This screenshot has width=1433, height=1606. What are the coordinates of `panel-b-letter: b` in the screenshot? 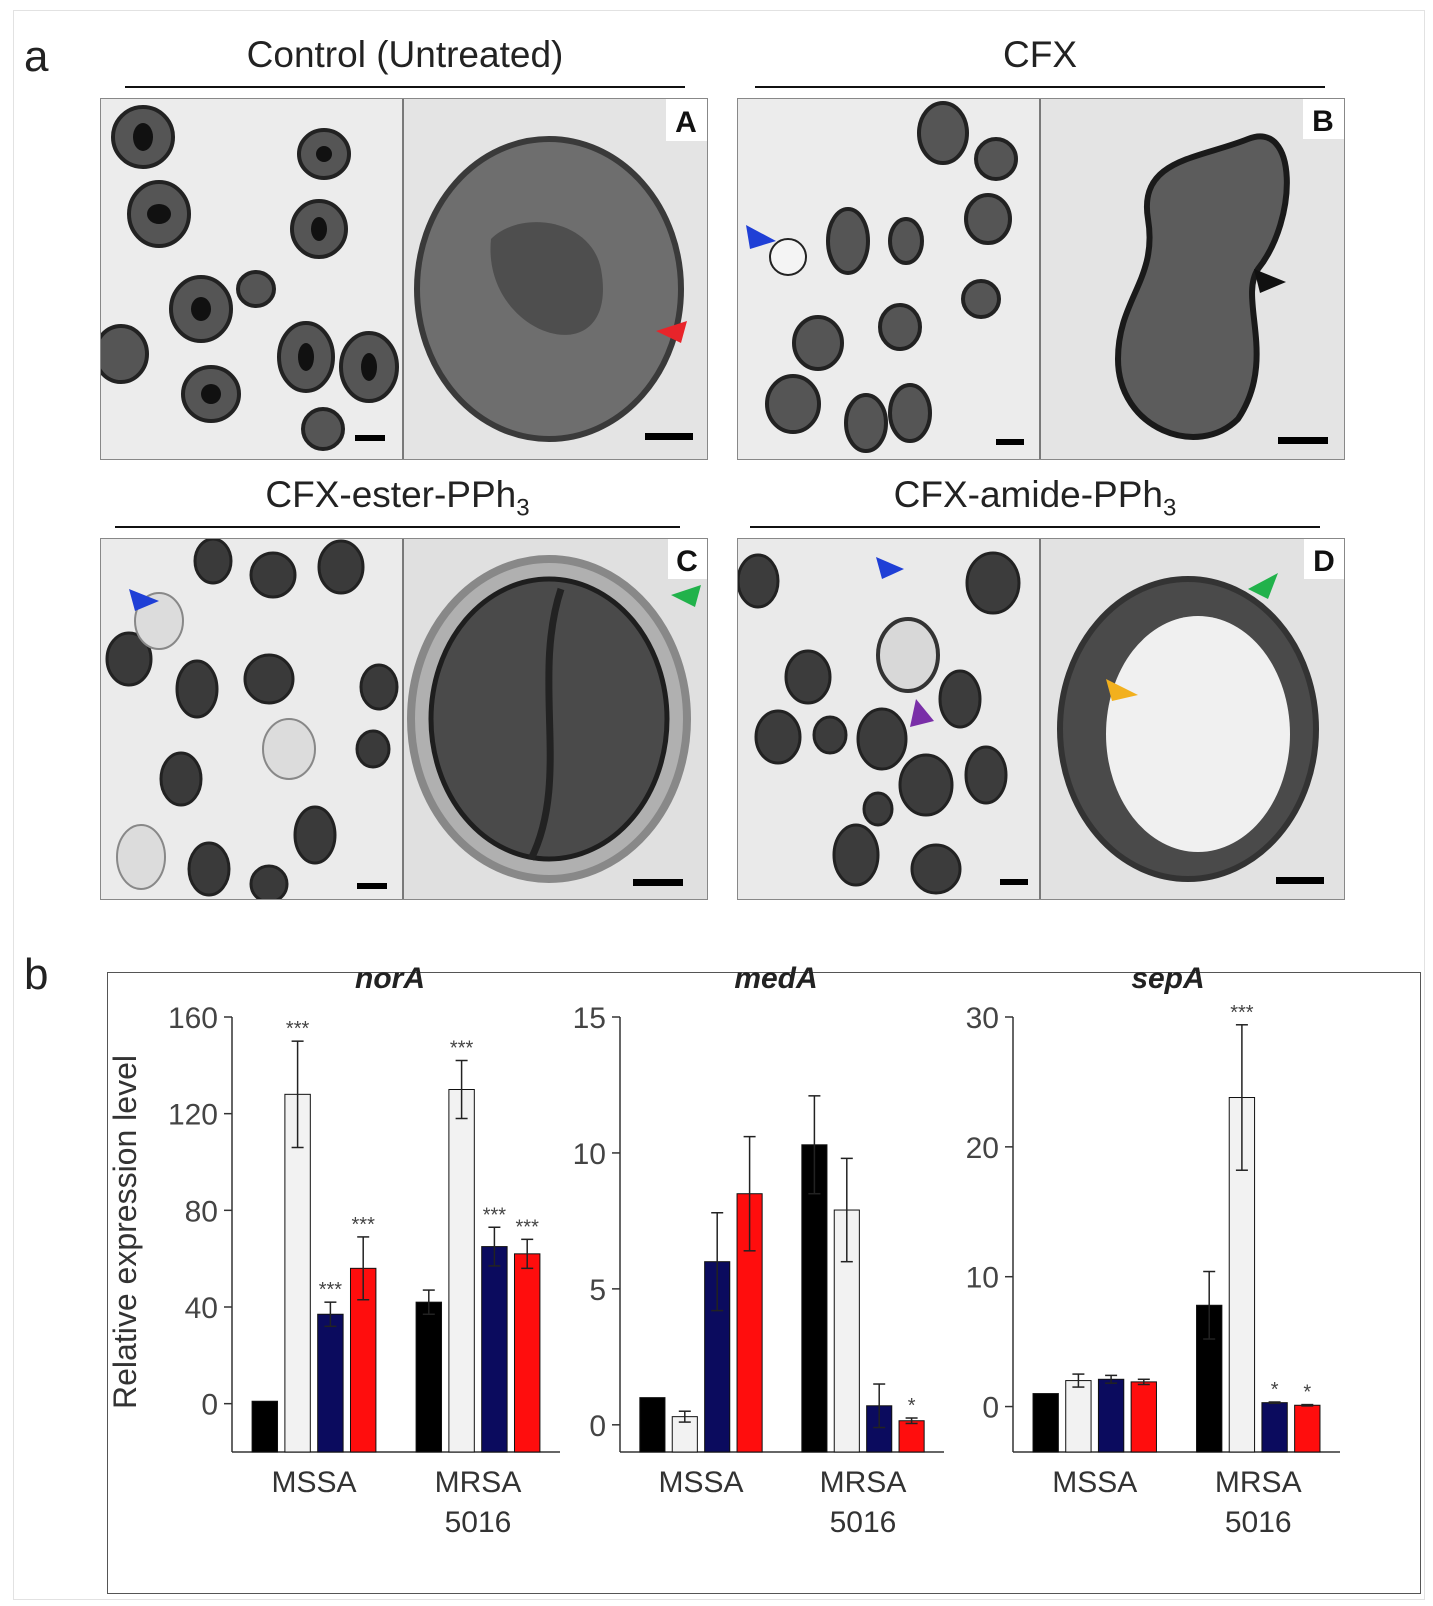 It's located at (36, 974).